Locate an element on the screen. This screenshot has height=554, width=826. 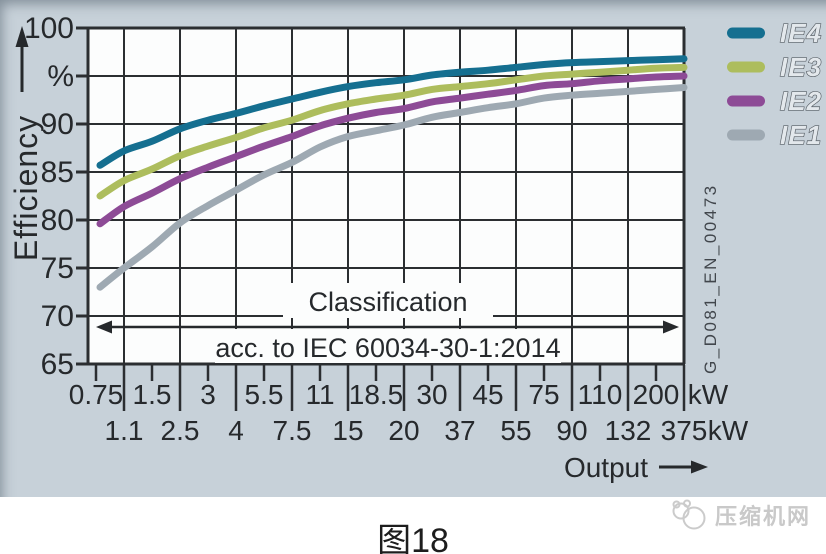
x-axis-title-group: Output is located at coordinates (636, 467).